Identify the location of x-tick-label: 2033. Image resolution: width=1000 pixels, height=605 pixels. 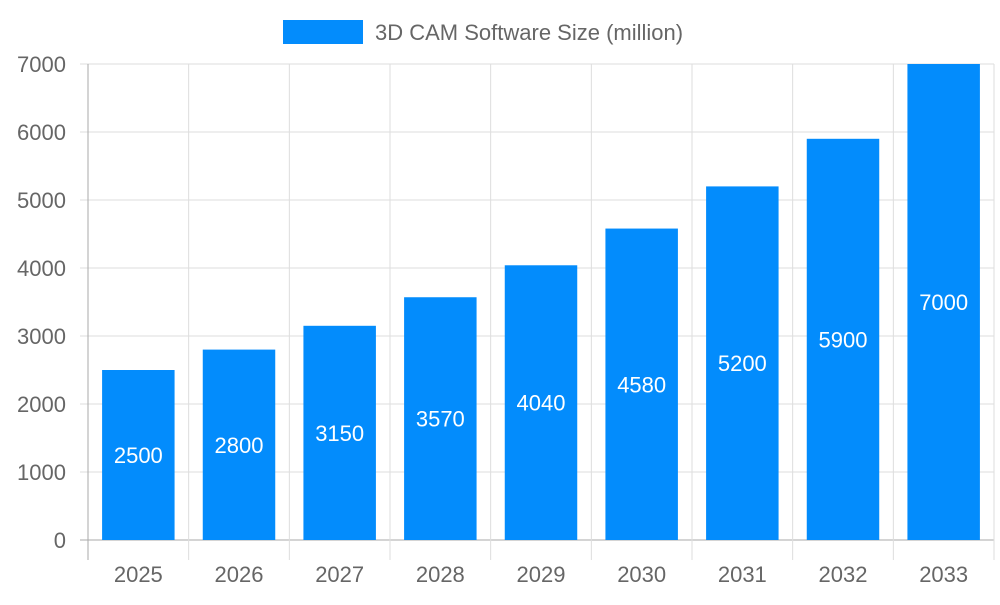
(943, 574).